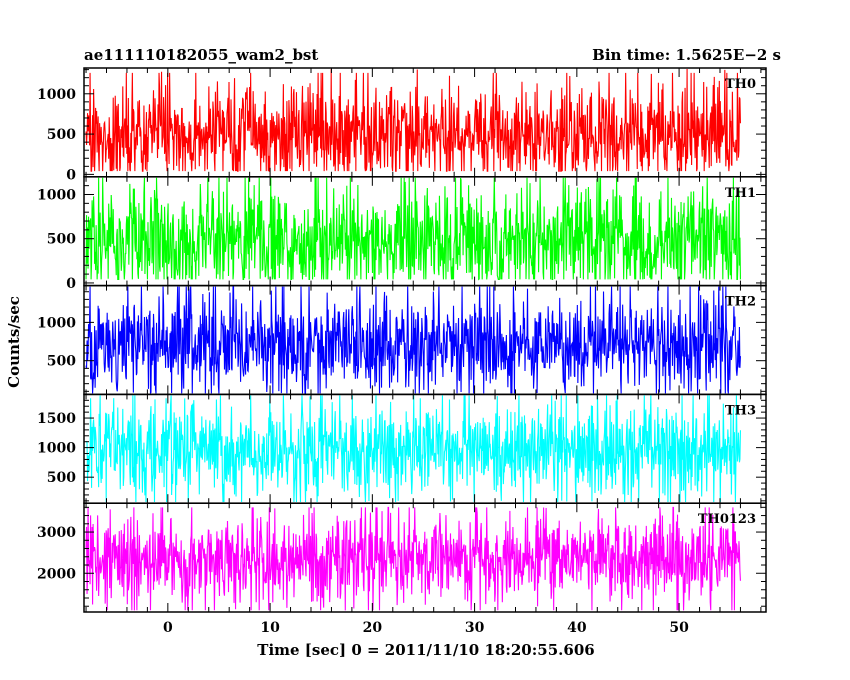  What do you see at coordinates (413, 120) in the screenshot?
I see `series-th0-trace` at bounding box center [413, 120].